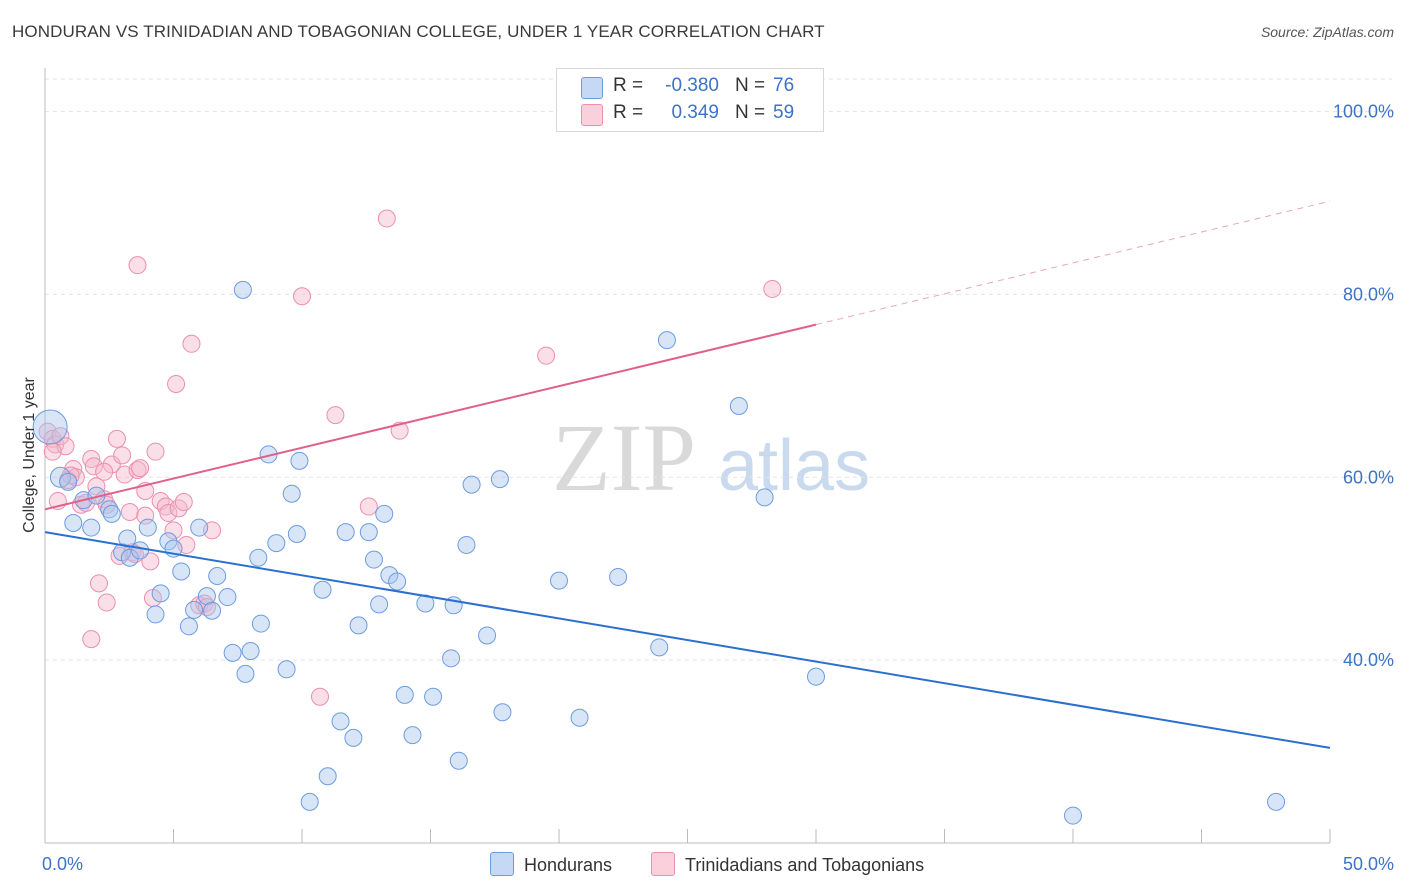 The image size is (1406, 892). Describe the element at coordinates (568, 865) in the screenshot. I see `bottom-legend-label: Hondurans` at that location.